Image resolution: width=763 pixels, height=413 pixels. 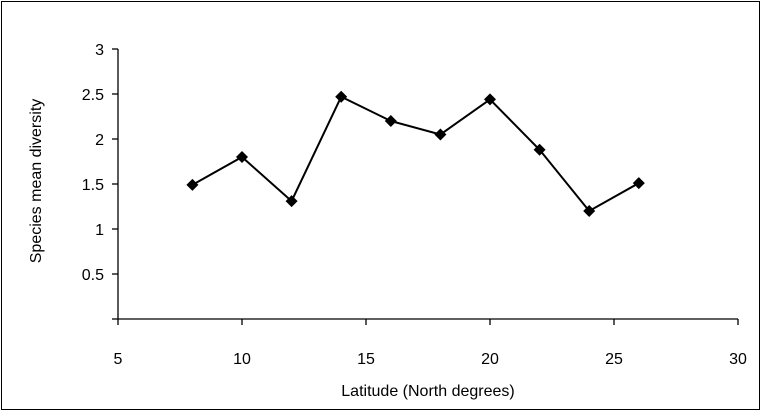 I want to click on x-tick-label: 20, so click(x=490, y=359).